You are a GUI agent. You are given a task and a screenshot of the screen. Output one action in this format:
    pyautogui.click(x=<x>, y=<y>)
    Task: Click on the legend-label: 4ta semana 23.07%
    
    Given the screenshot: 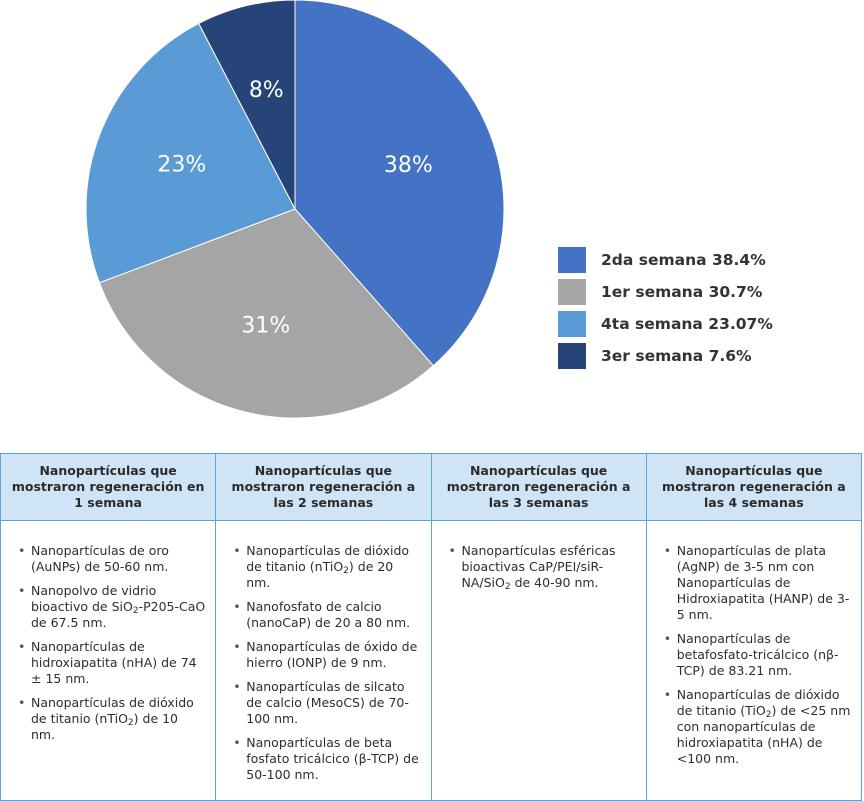 What is the action you would take?
    pyautogui.click(x=687, y=324)
    